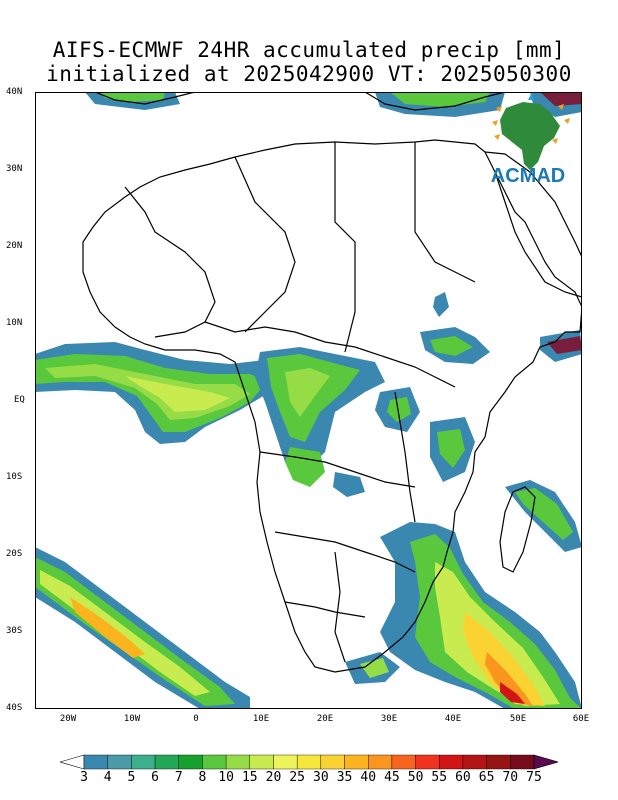 This screenshot has height=800, width=618. Describe the element at coordinates (14, 92) in the screenshot. I see `y-tick-label: 40N` at that location.